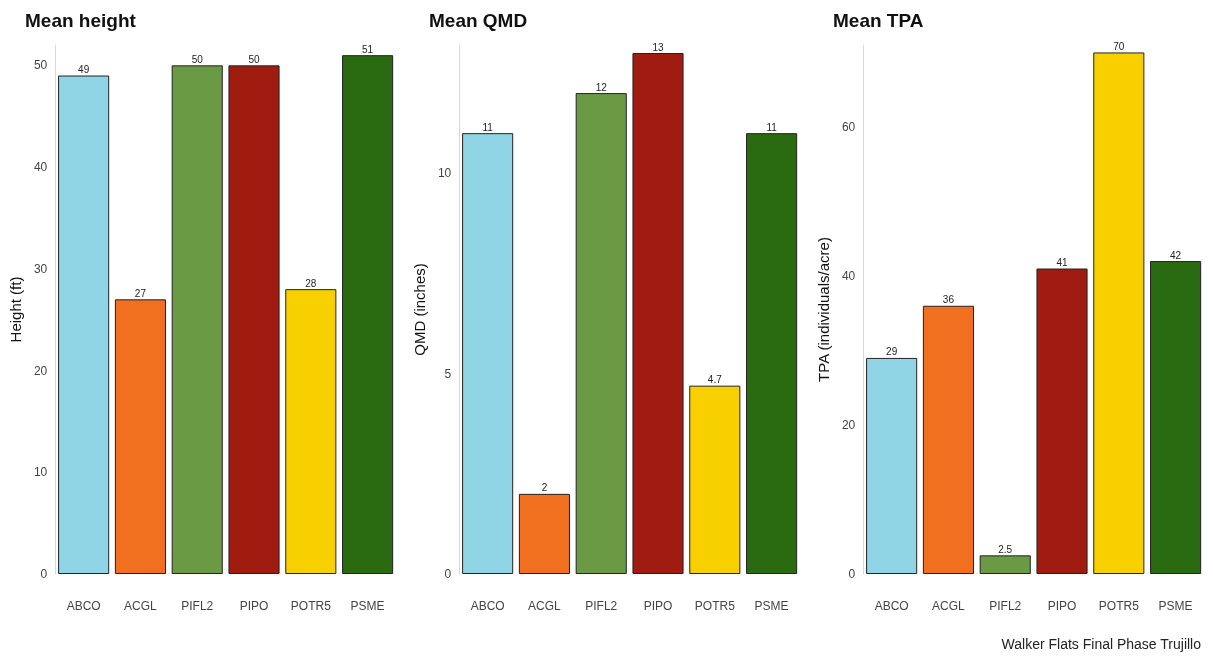  What do you see at coordinates (823, 309) in the screenshot?
I see `y-axis-title: TPA (individuals/acre)` at bounding box center [823, 309].